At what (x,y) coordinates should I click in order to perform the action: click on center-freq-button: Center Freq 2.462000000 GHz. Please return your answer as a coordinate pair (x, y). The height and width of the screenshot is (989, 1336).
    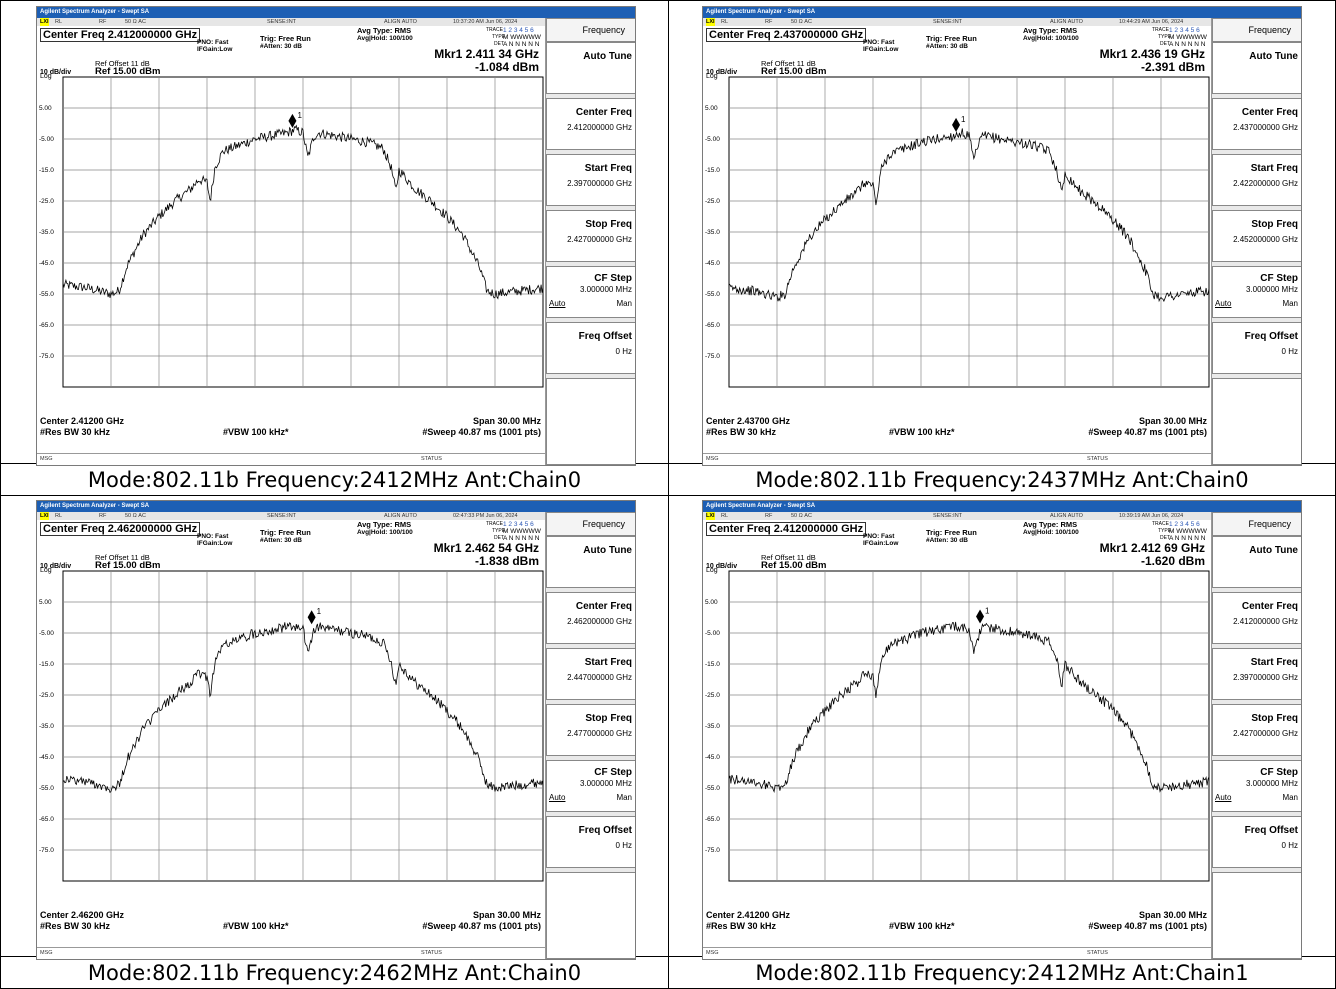
    Looking at the image, I should click on (590, 618).